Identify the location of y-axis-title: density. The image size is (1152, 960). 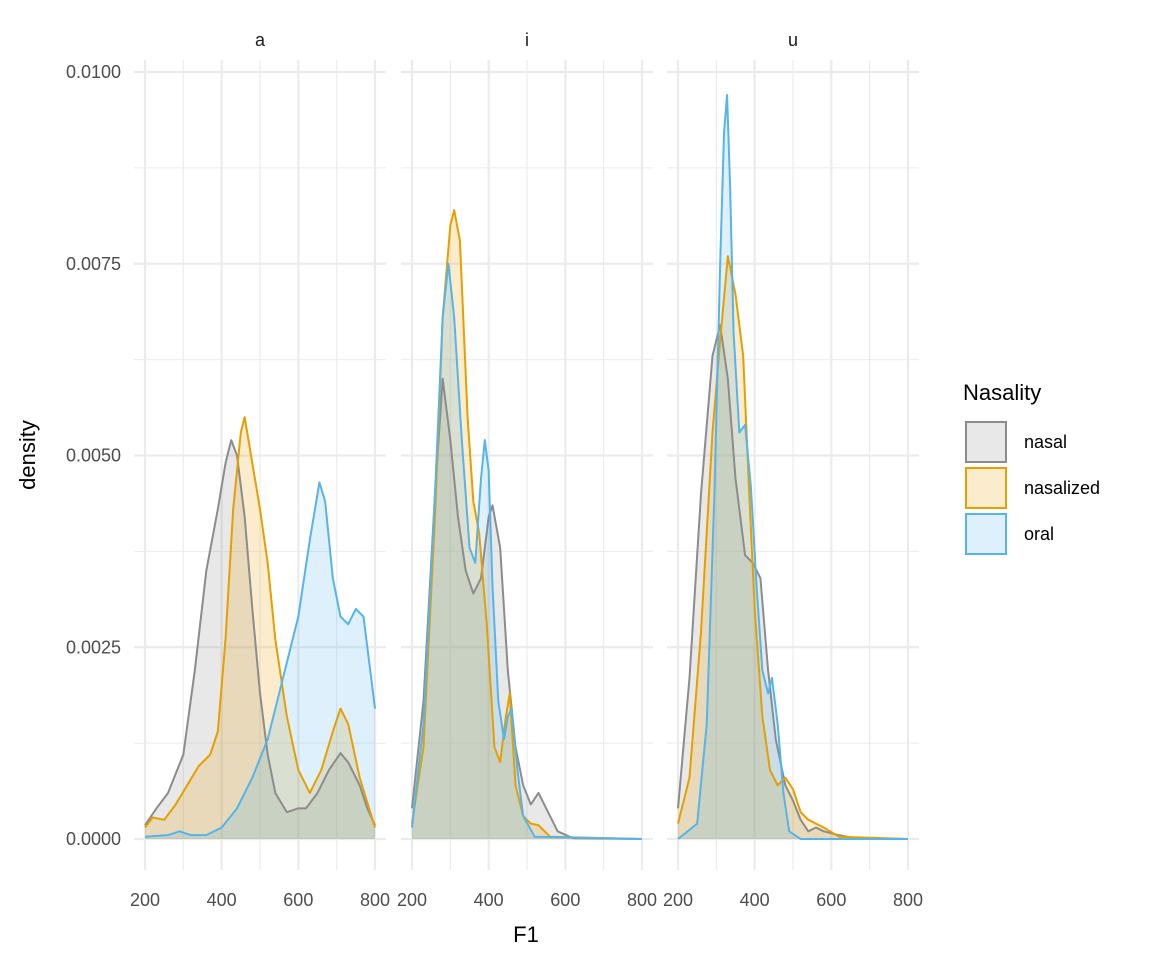
(27, 455).